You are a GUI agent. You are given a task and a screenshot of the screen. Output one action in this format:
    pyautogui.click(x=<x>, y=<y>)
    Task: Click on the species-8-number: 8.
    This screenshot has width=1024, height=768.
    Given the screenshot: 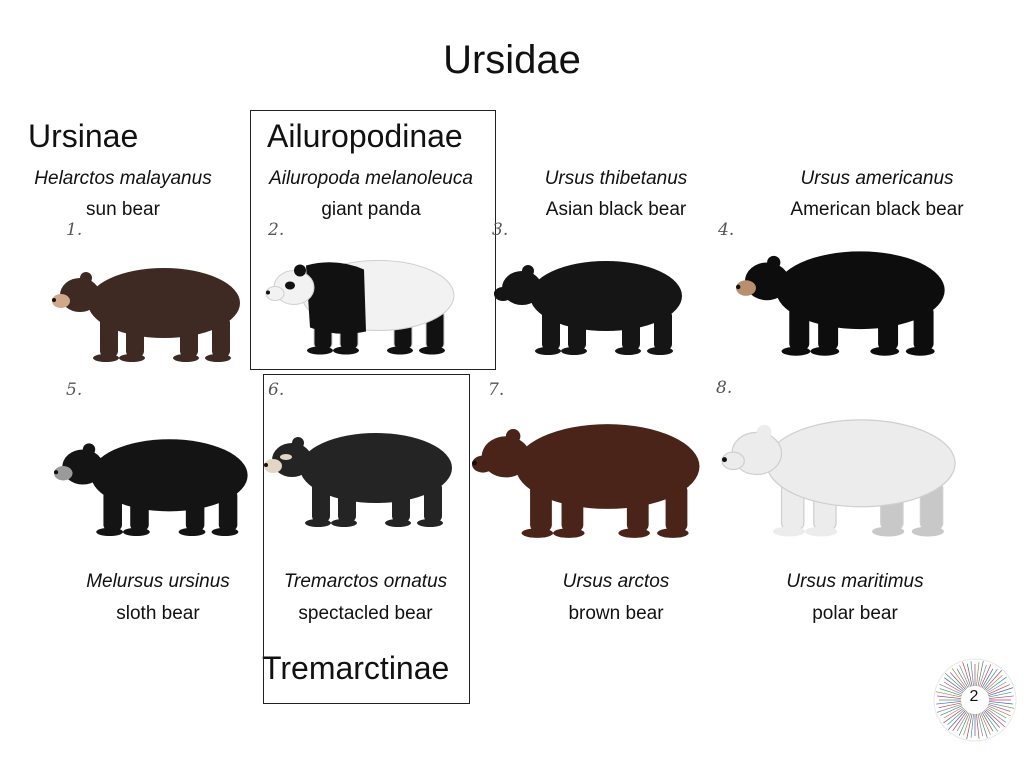 What is the action you would take?
    pyautogui.click(x=724, y=388)
    